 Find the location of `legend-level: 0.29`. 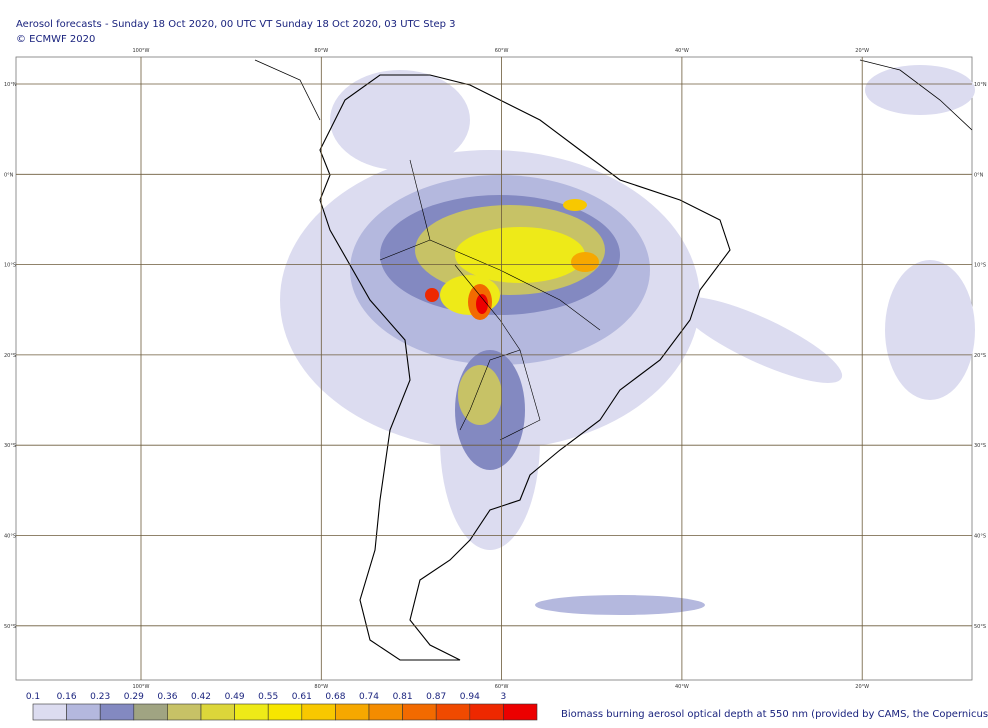

legend-level: 0.29 is located at coordinates (134, 697).